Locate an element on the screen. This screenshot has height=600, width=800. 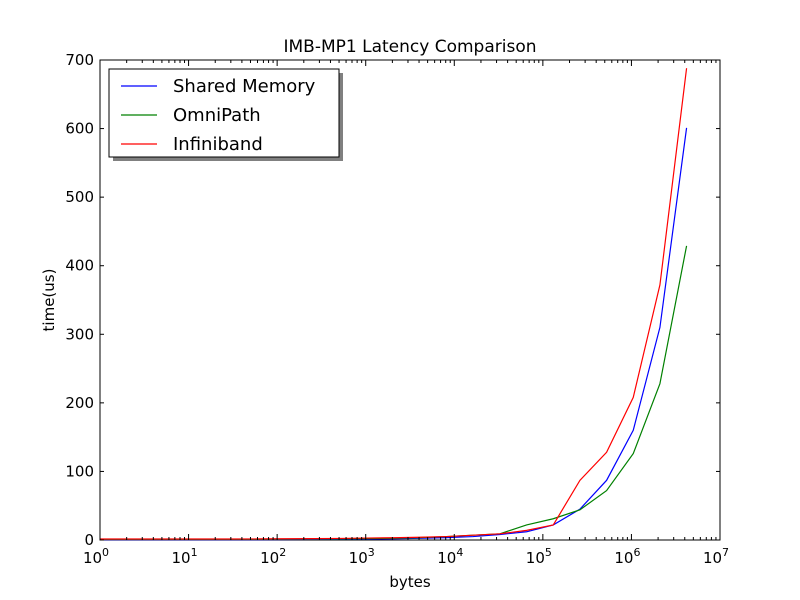
x-tick-exponent: 0 is located at coordinates (105, 552).